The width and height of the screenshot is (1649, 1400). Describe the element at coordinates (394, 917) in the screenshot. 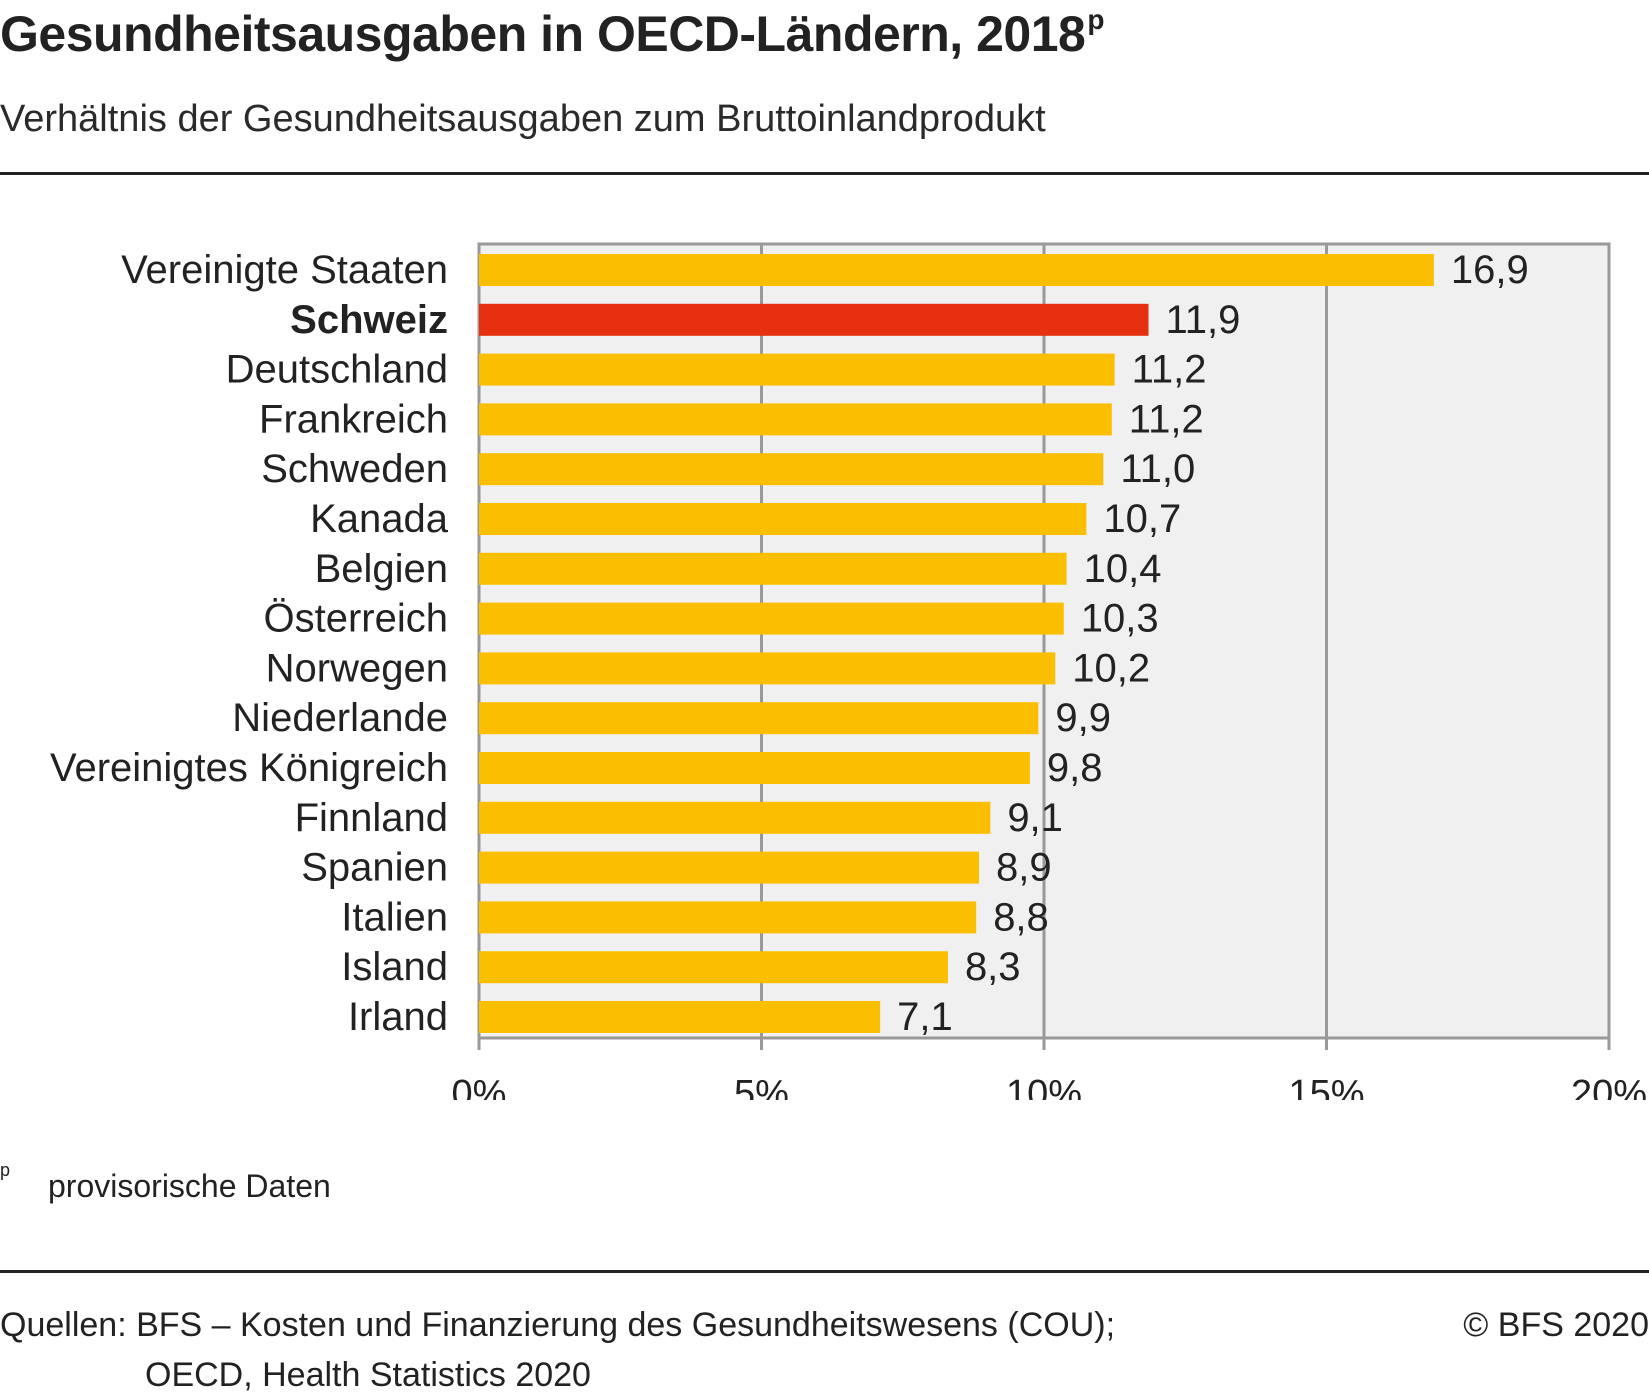

I see `category-label: Italien` at that location.